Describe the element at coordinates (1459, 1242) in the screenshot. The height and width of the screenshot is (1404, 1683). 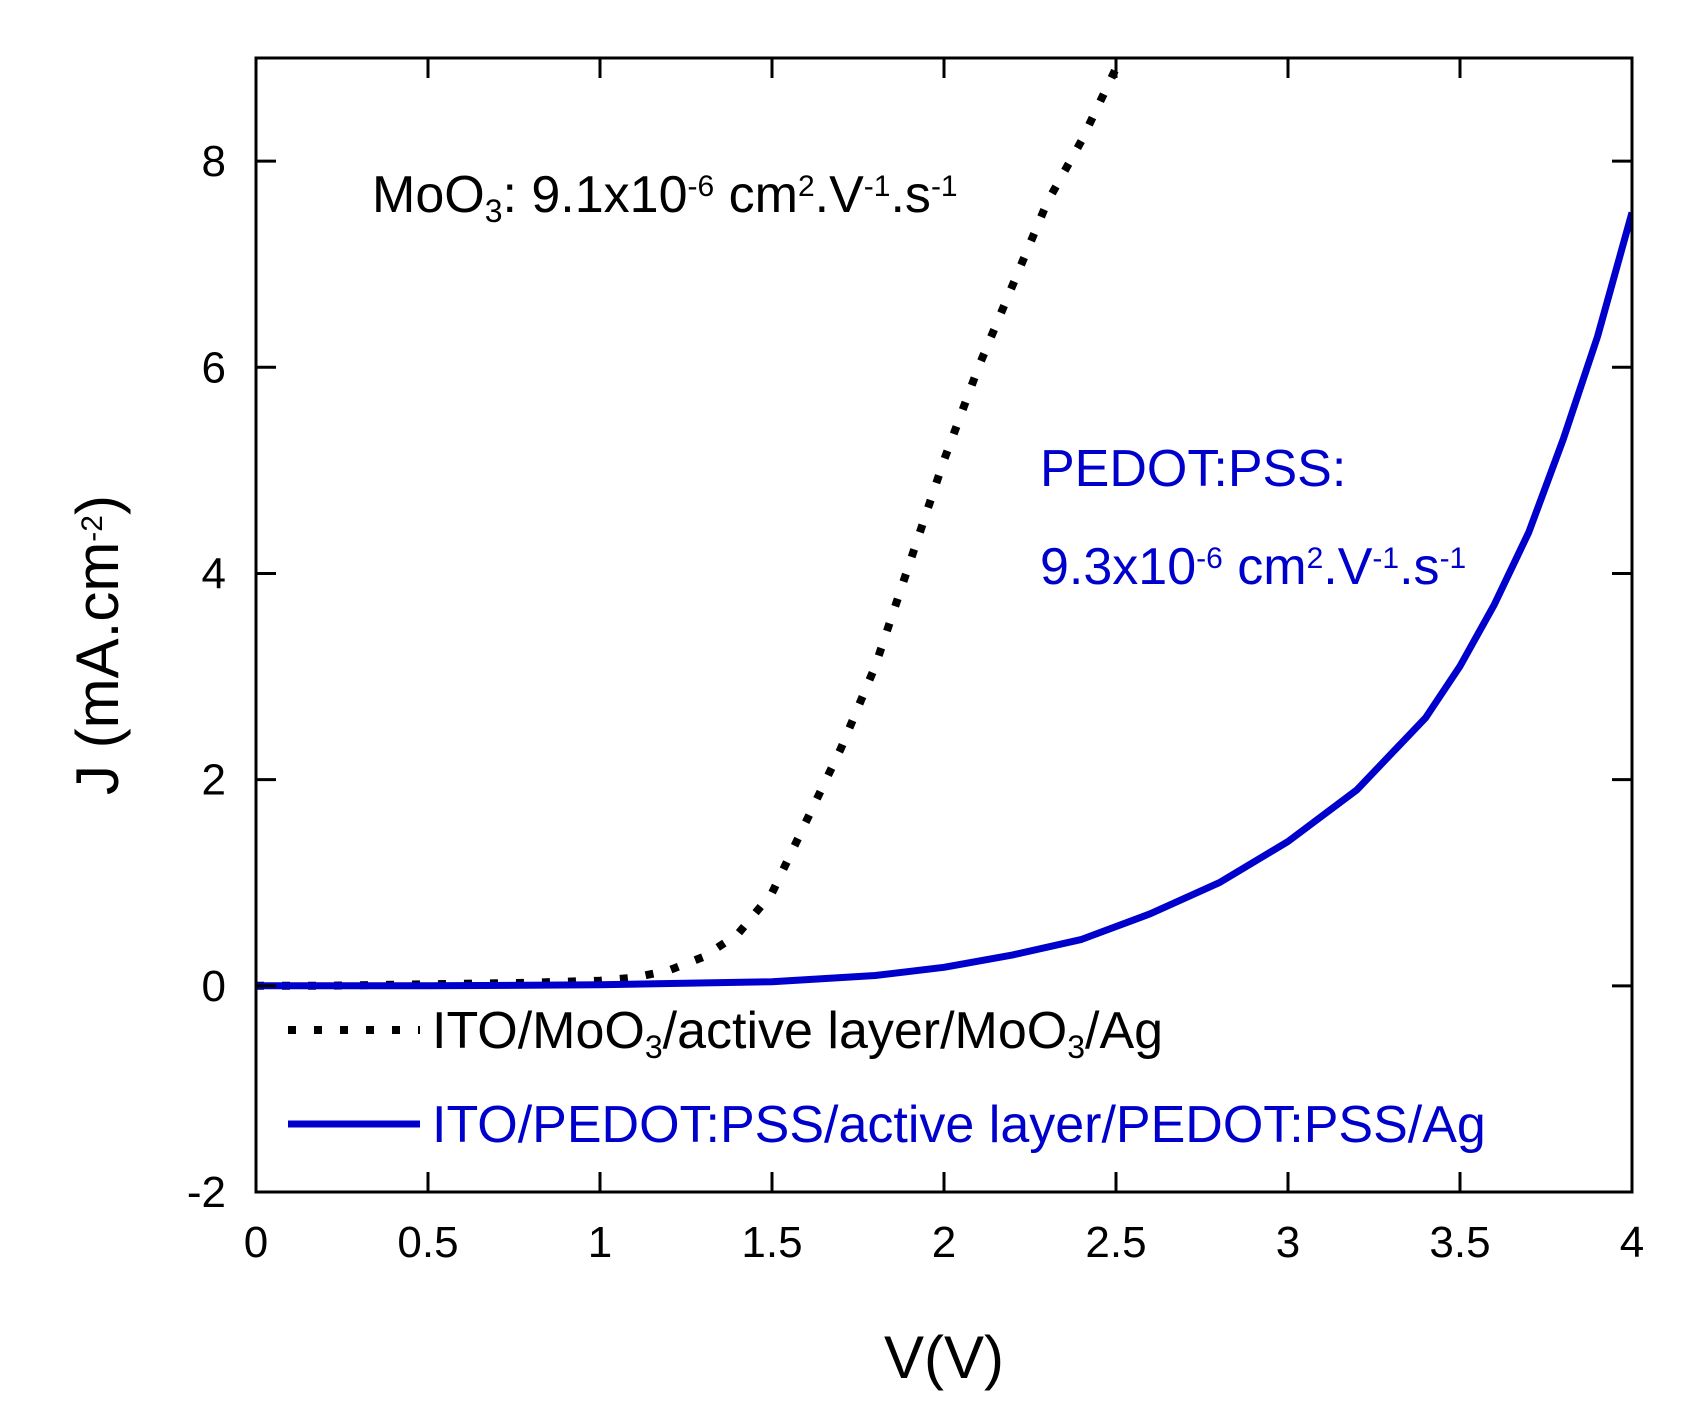
I see `x-tick-label: 3.5` at that location.